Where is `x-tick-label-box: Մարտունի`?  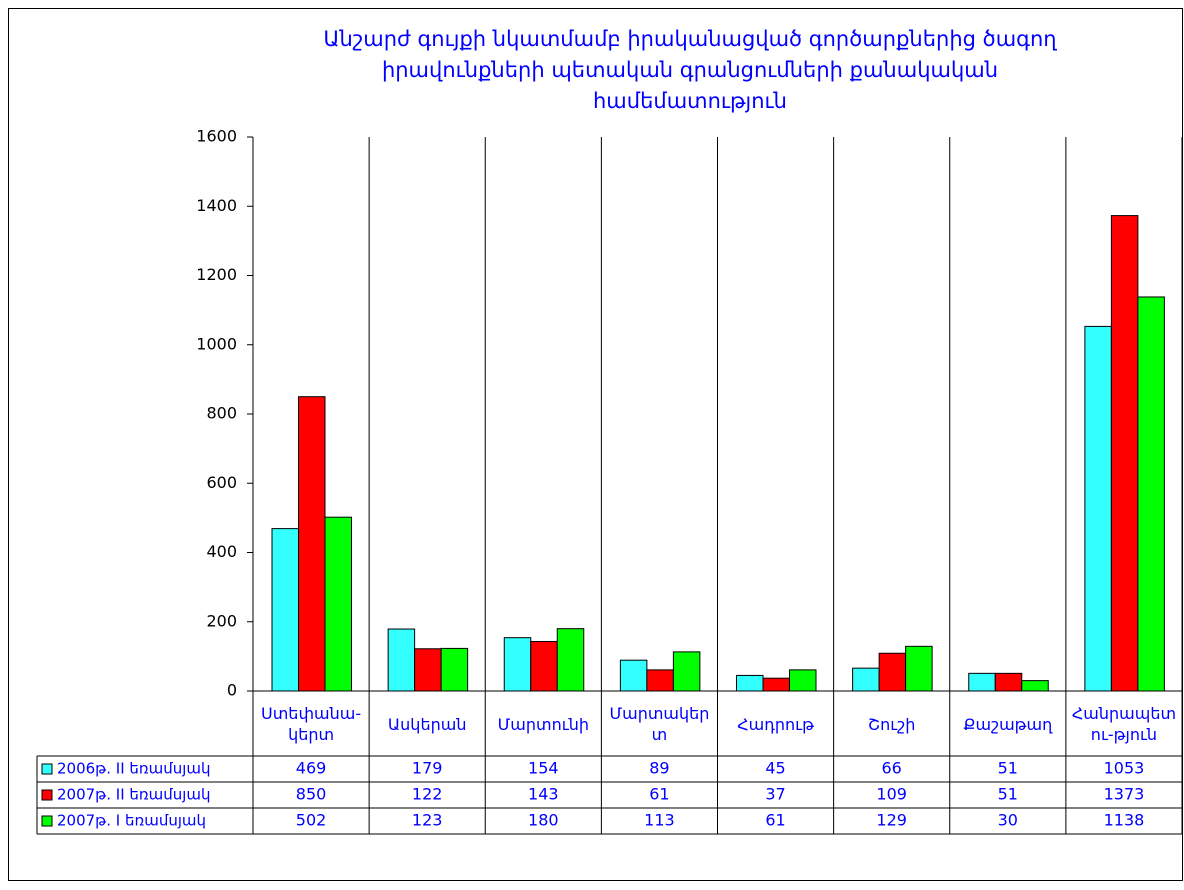 x-tick-label-box: Մարտունի is located at coordinates (543, 724).